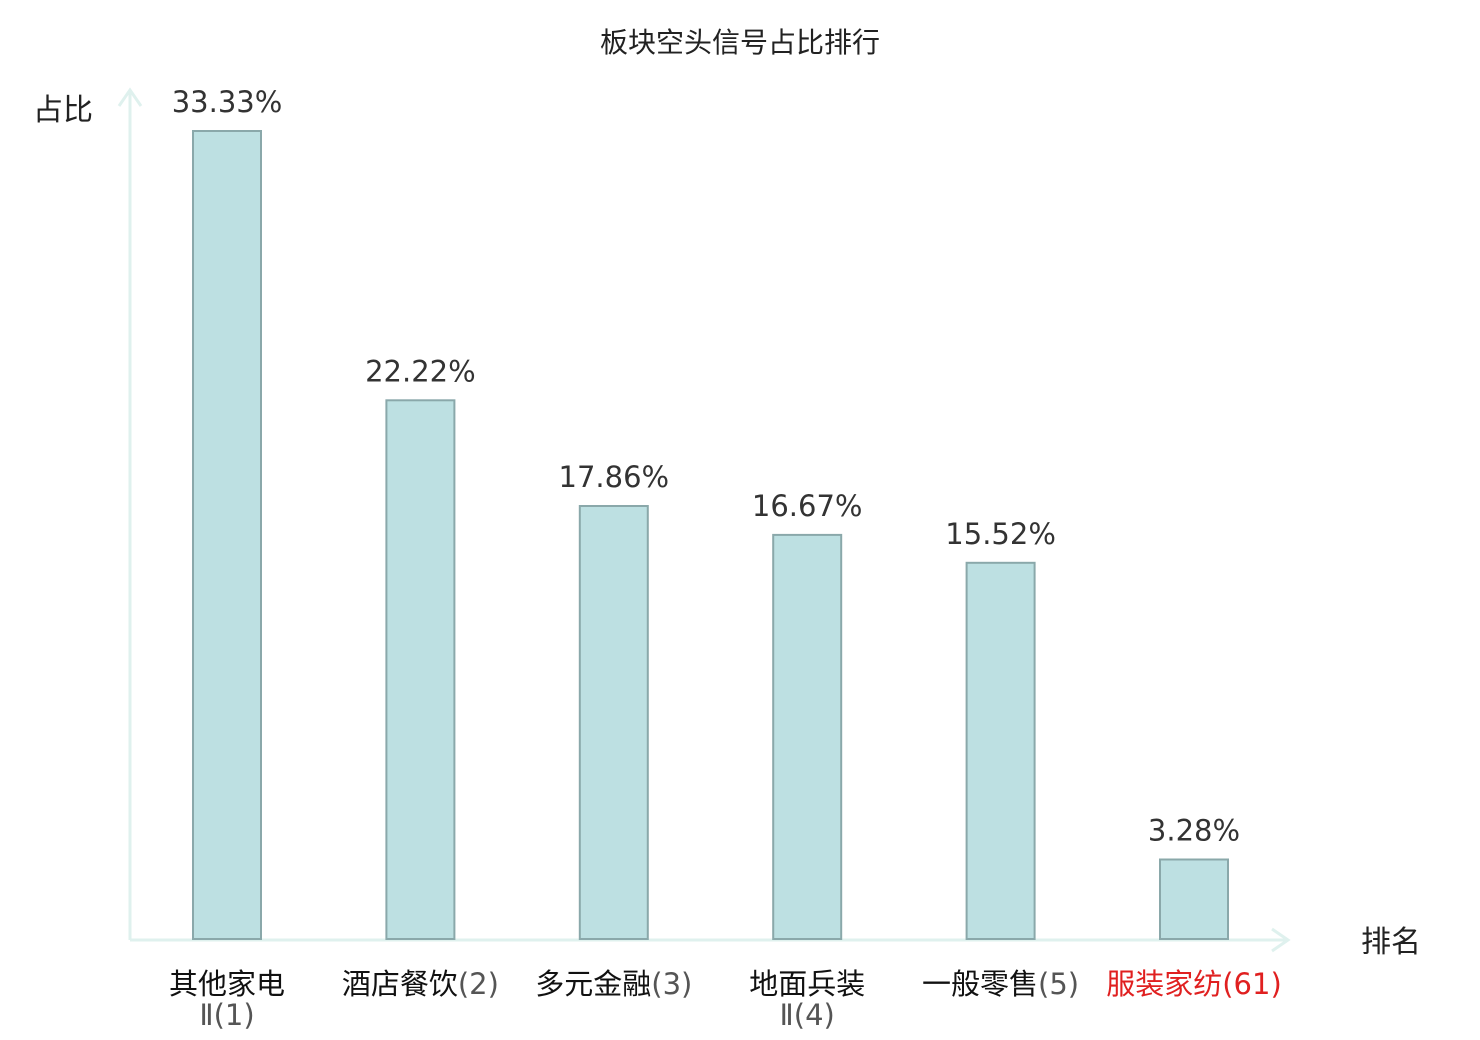 This screenshot has height=1040, width=1480. I want to click on category-rank: (2), so click(478, 984).